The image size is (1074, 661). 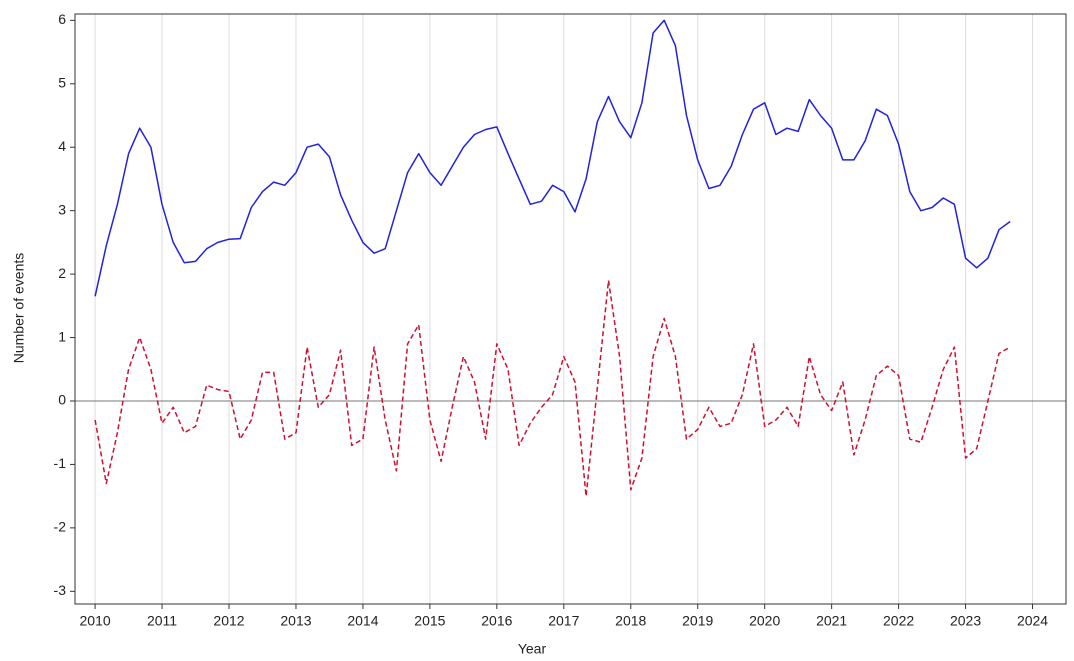 What do you see at coordinates (62, 273) in the screenshot?
I see `y-tick-label: 2` at bounding box center [62, 273].